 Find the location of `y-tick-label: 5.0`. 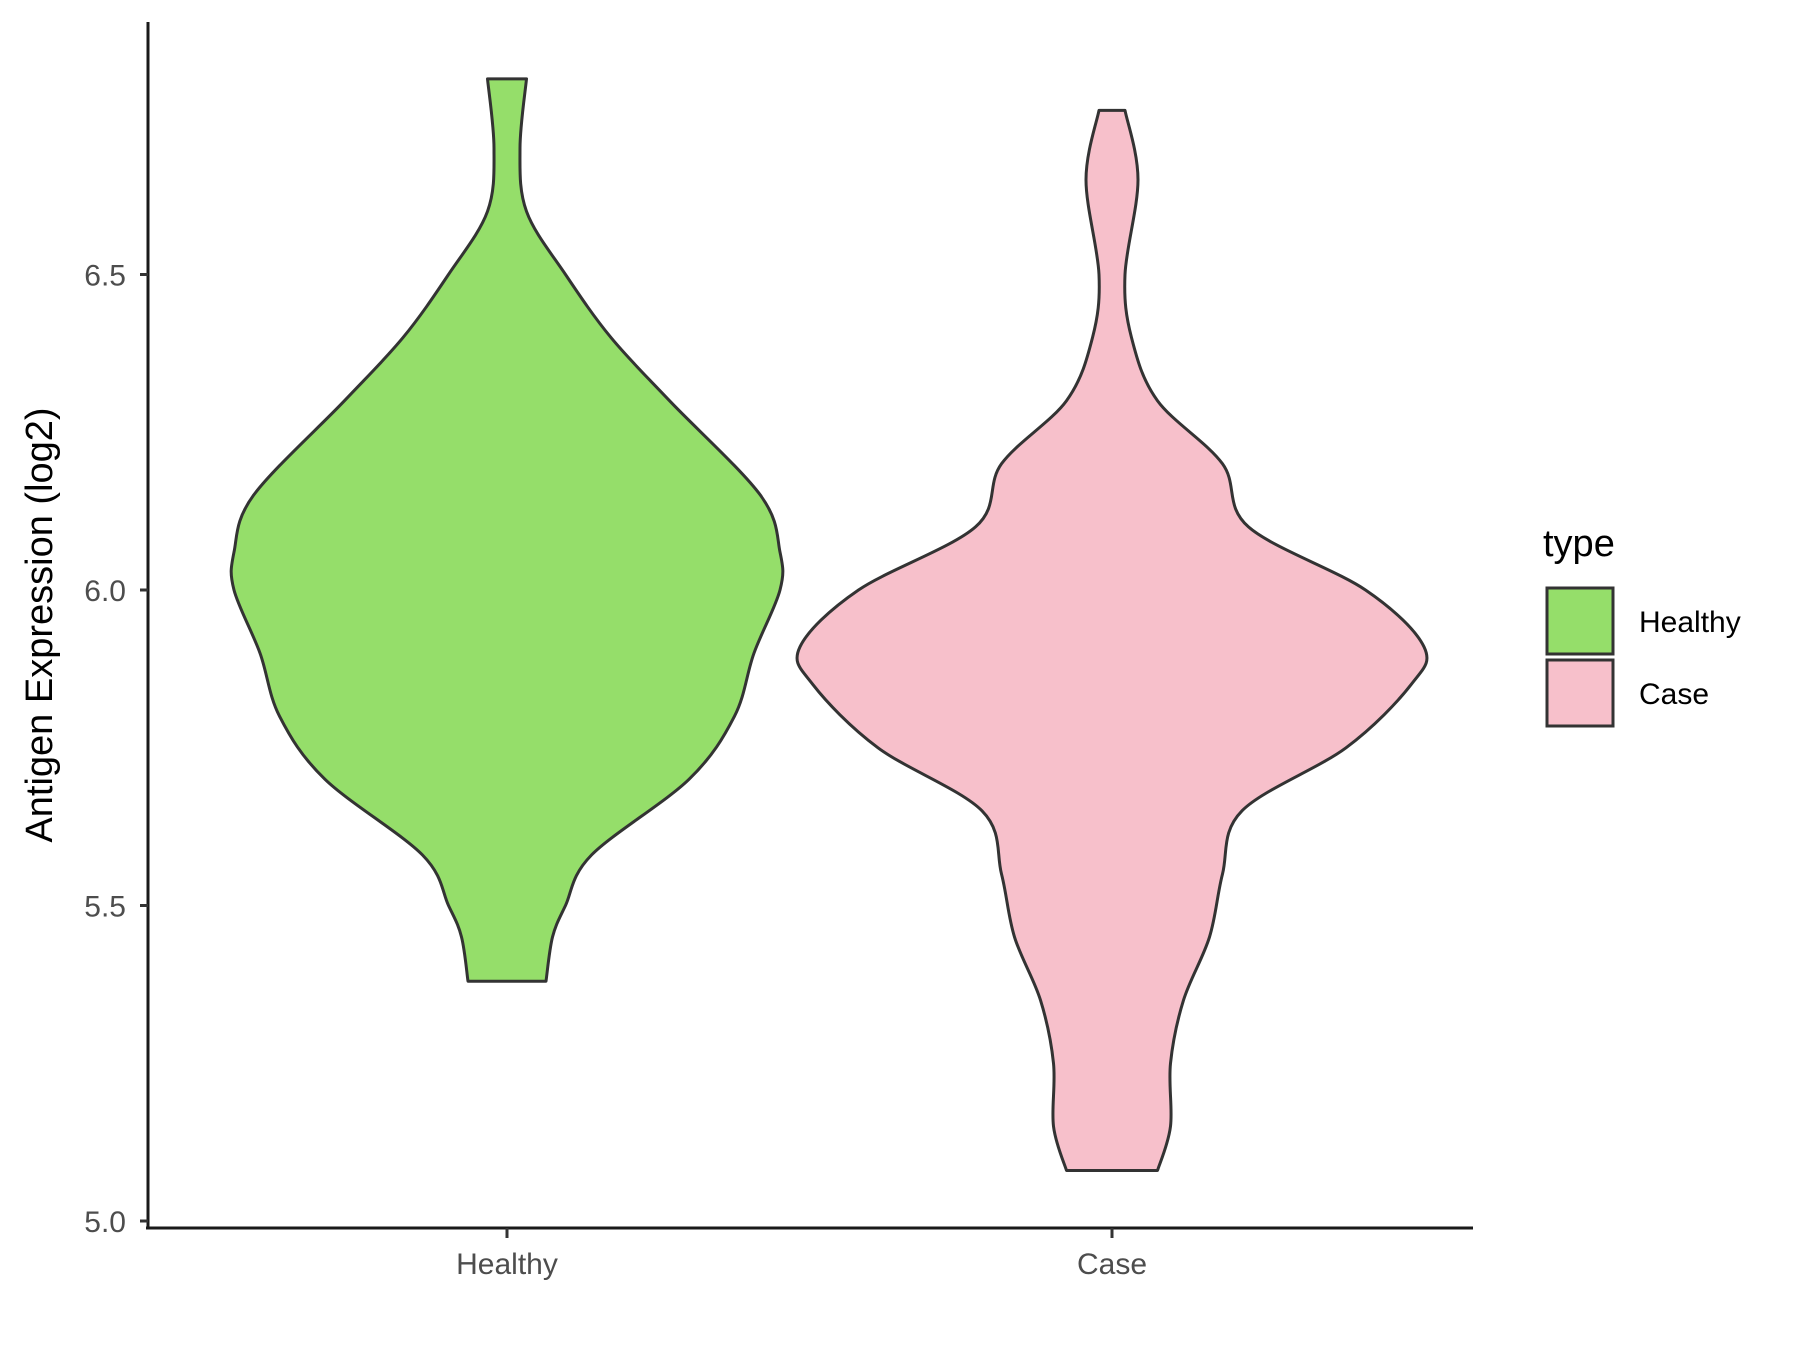

y-tick-label: 5.0 is located at coordinates (105, 1222).